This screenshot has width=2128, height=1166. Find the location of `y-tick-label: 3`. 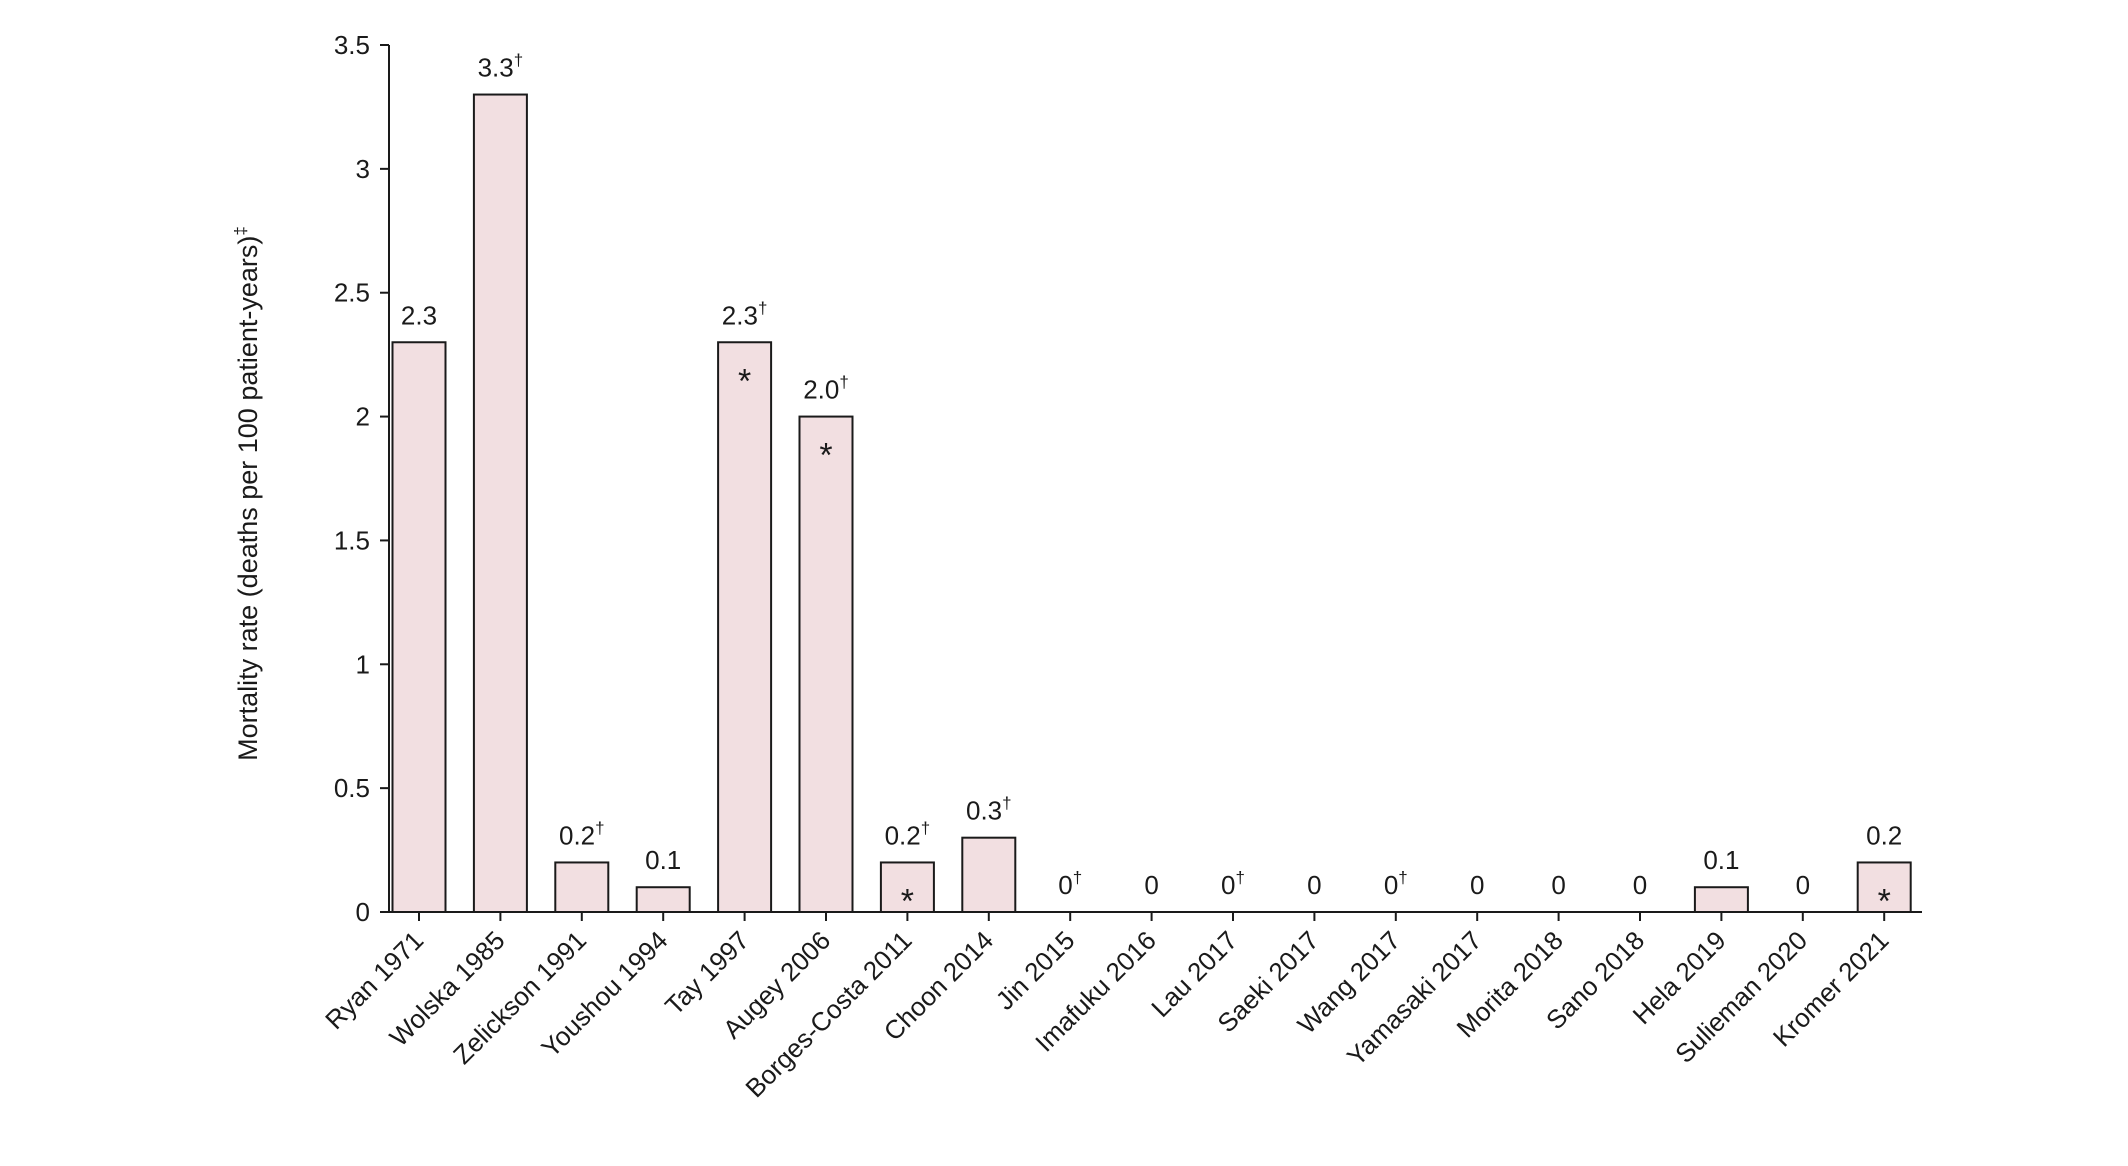

y-tick-label: 3 is located at coordinates (363, 169).